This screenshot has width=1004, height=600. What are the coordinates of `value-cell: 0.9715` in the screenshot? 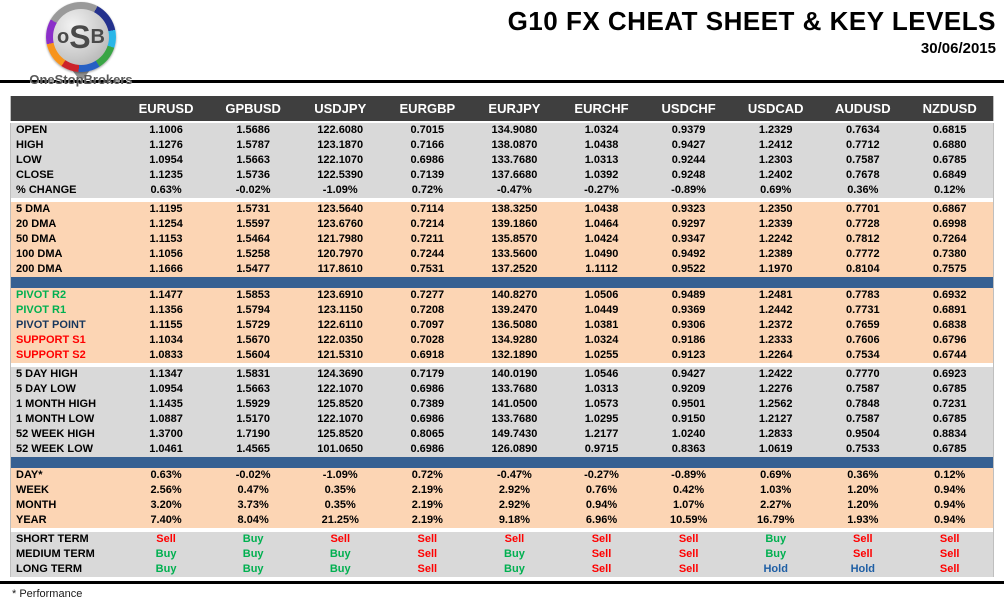 It's located at (601, 449).